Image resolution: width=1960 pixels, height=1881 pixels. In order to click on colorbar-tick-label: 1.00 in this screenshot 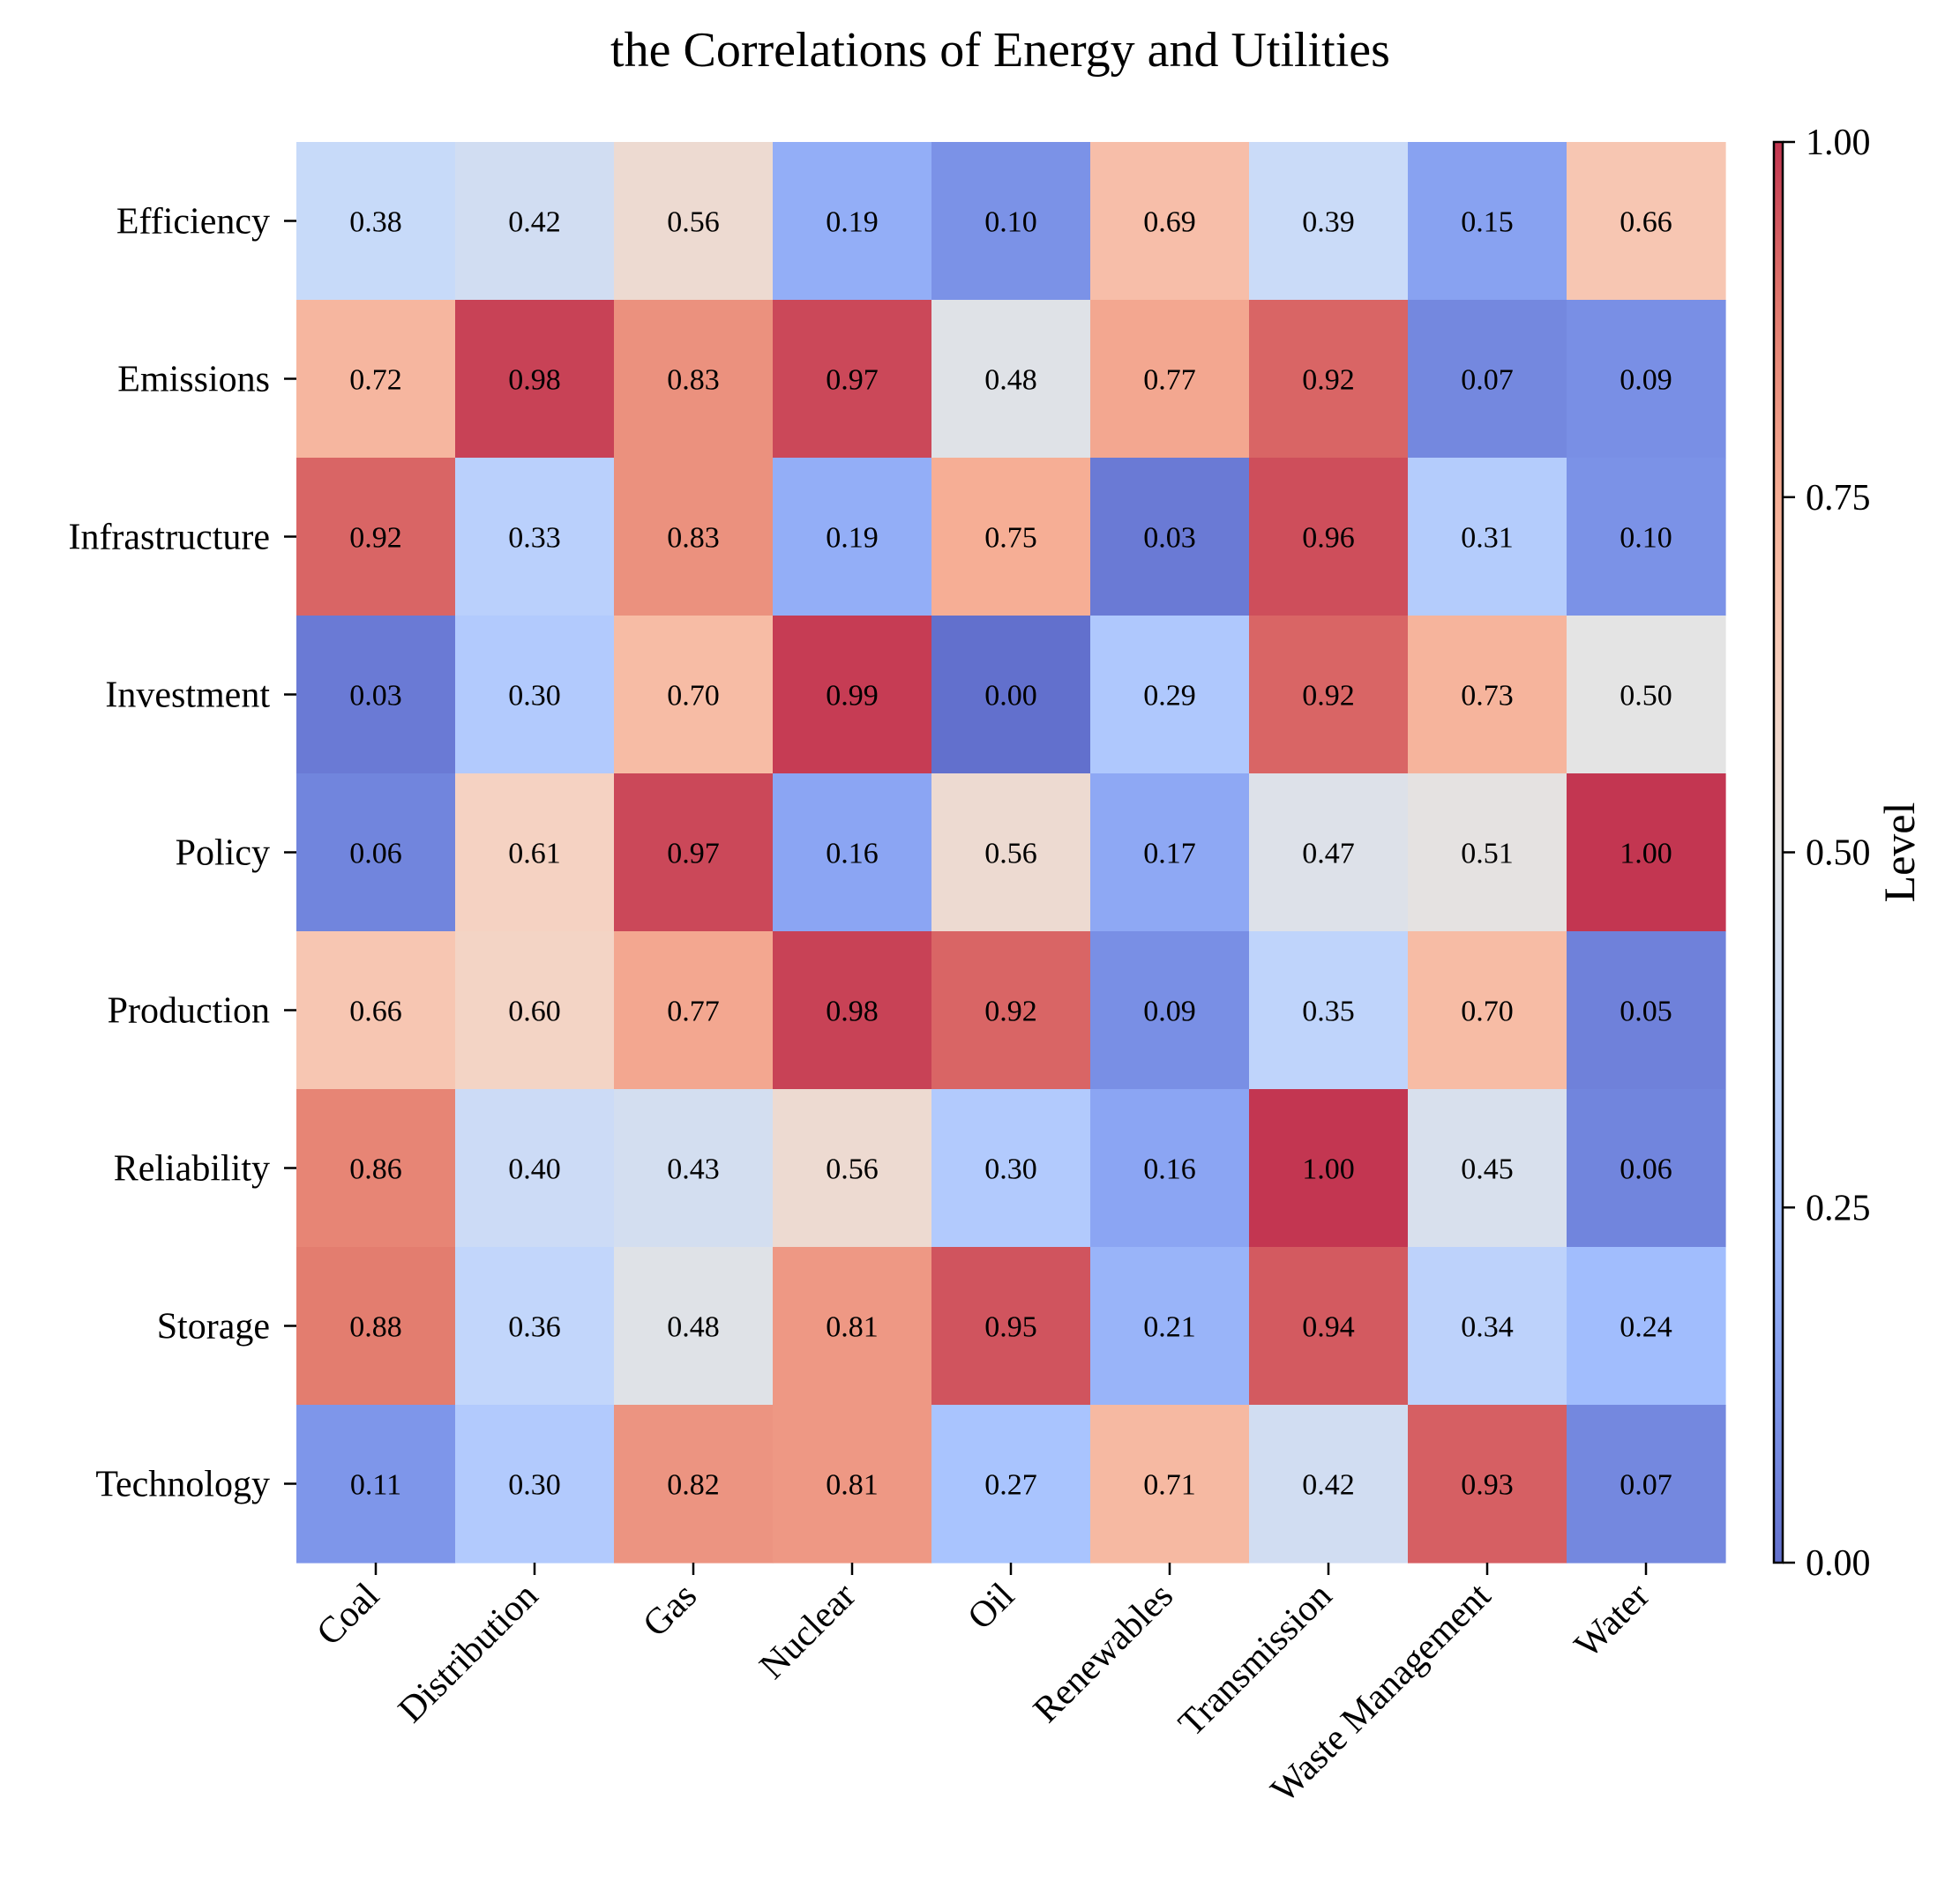, I will do `click(1838, 143)`.